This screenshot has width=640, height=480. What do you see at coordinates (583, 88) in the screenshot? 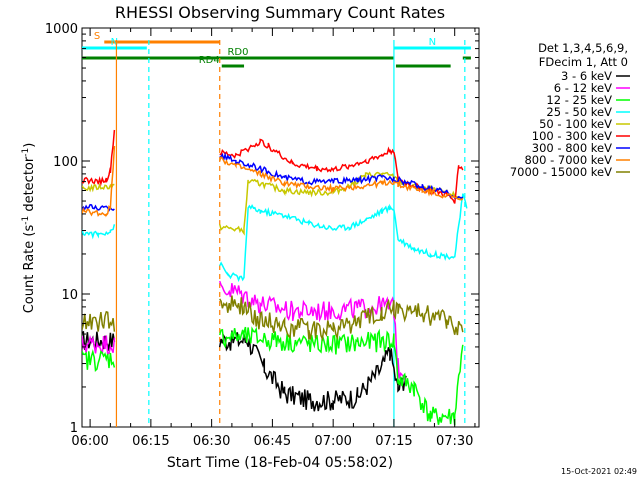
I see `legend-label-6-12-kev: 6 - 12 keV` at bounding box center [583, 88].